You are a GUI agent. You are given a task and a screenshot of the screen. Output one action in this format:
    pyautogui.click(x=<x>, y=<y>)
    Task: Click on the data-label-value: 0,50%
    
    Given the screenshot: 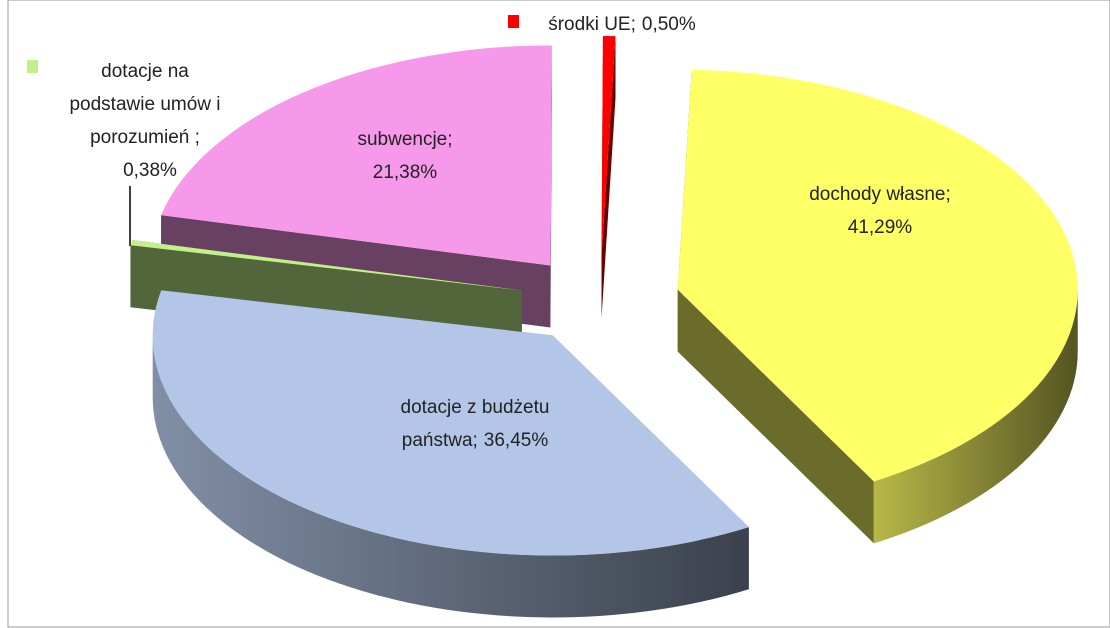 What is the action you would take?
    pyautogui.click(x=669, y=24)
    